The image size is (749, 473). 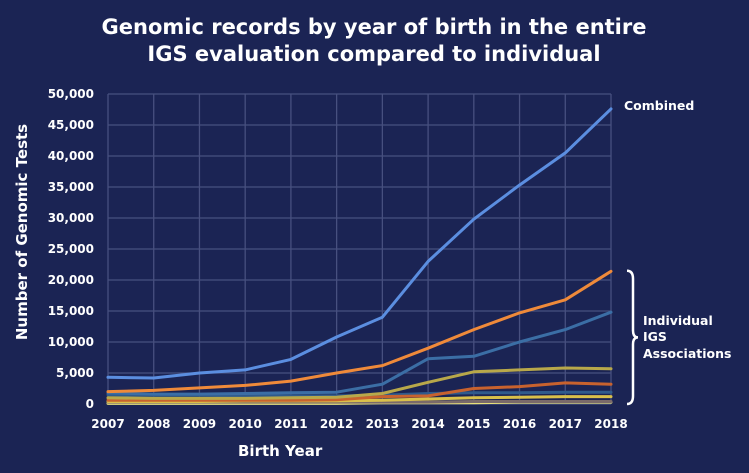 I want to click on x-axis-title: Birth Year, so click(x=280, y=451).